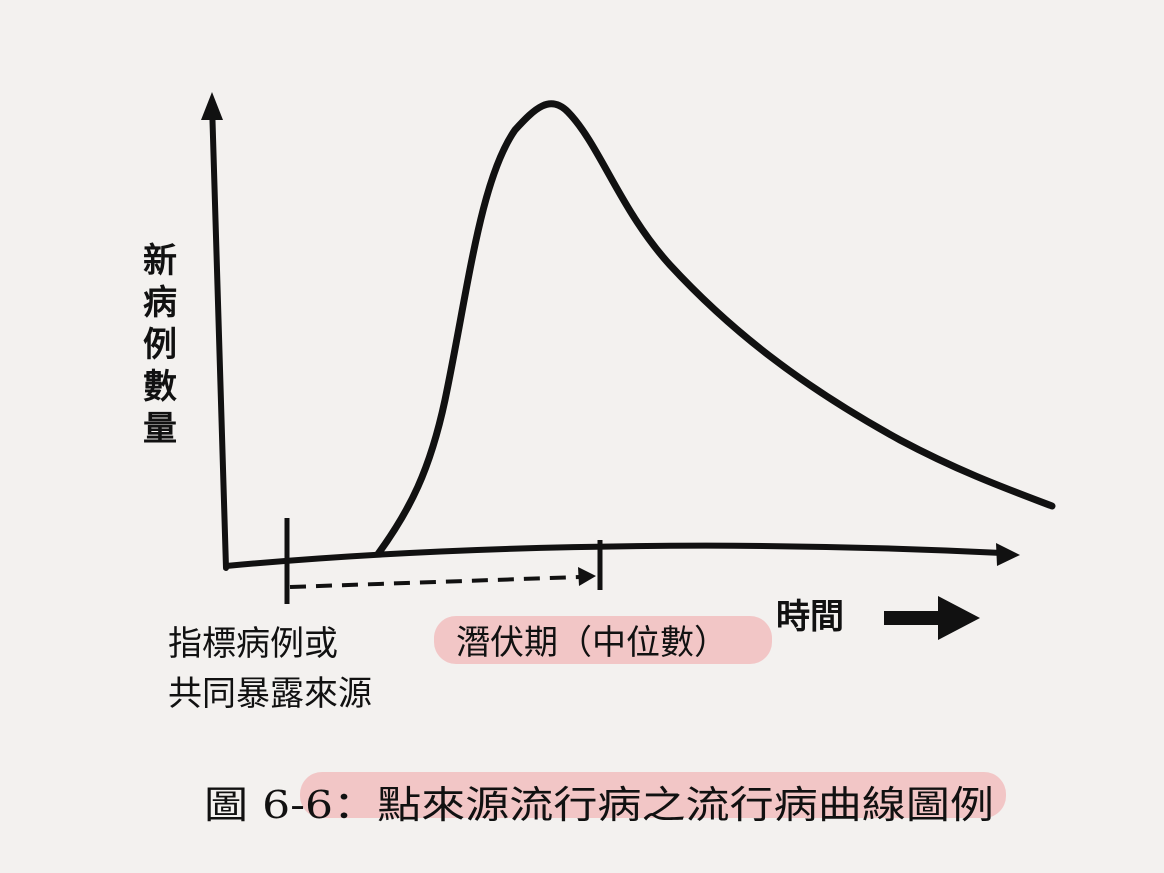  What do you see at coordinates (932, 618) in the screenshot?
I see `time-direction-arrow` at bounding box center [932, 618].